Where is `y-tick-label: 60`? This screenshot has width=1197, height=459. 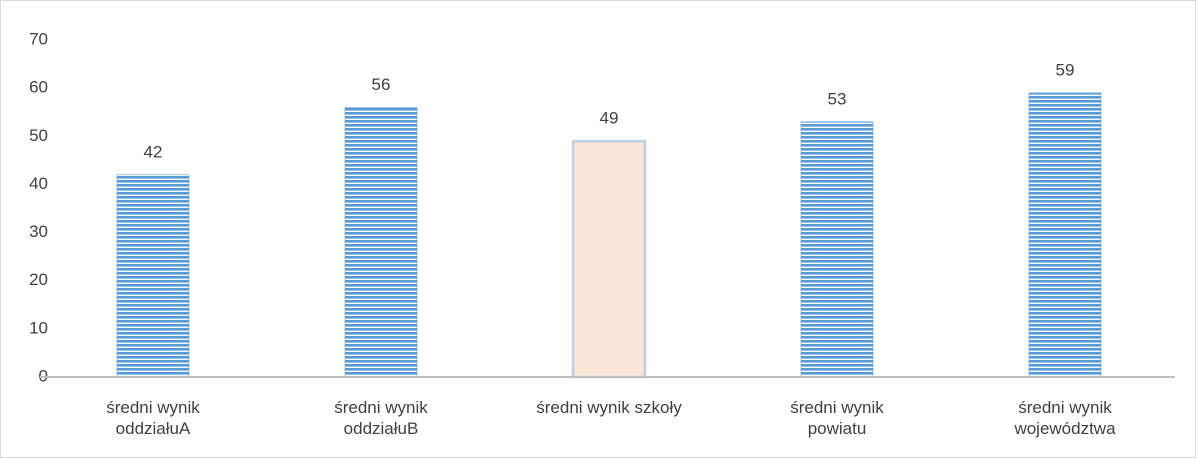
y-tick-label: 60 is located at coordinates (38, 87).